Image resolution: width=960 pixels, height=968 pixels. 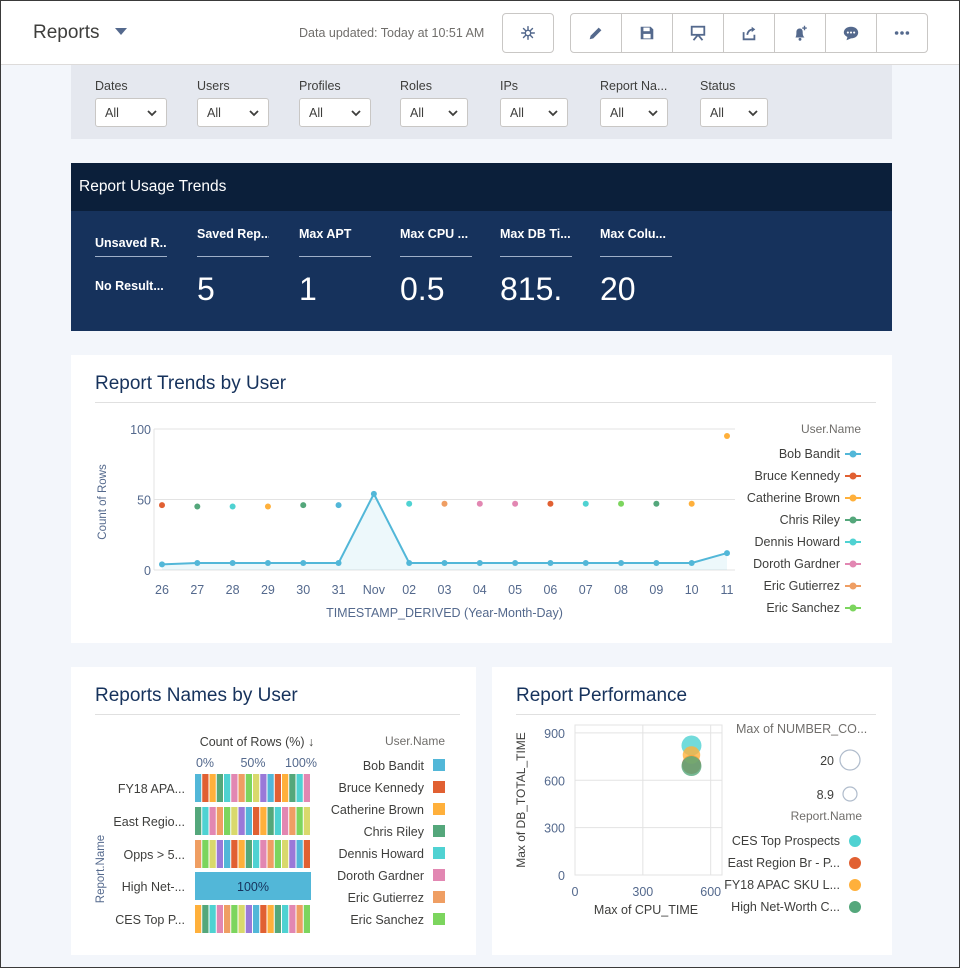 What do you see at coordinates (710, 892) in the screenshot?
I see `x-tick-label: 600` at bounding box center [710, 892].